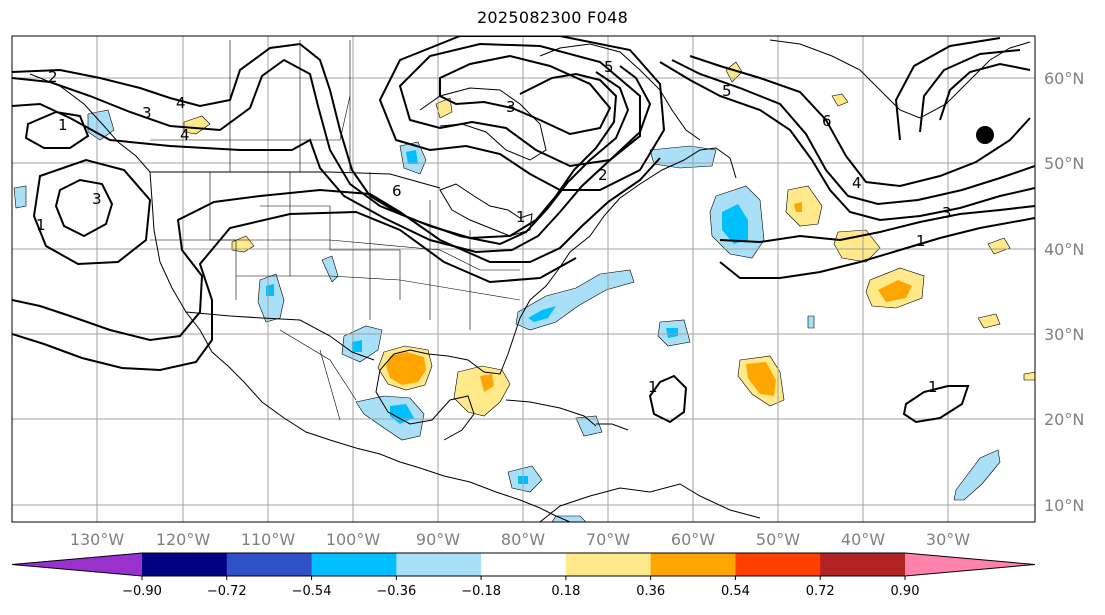 The height and width of the screenshot is (615, 1105). What do you see at coordinates (57, 129) in the screenshot?
I see `contour-bc-low` at bounding box center [57, 129].